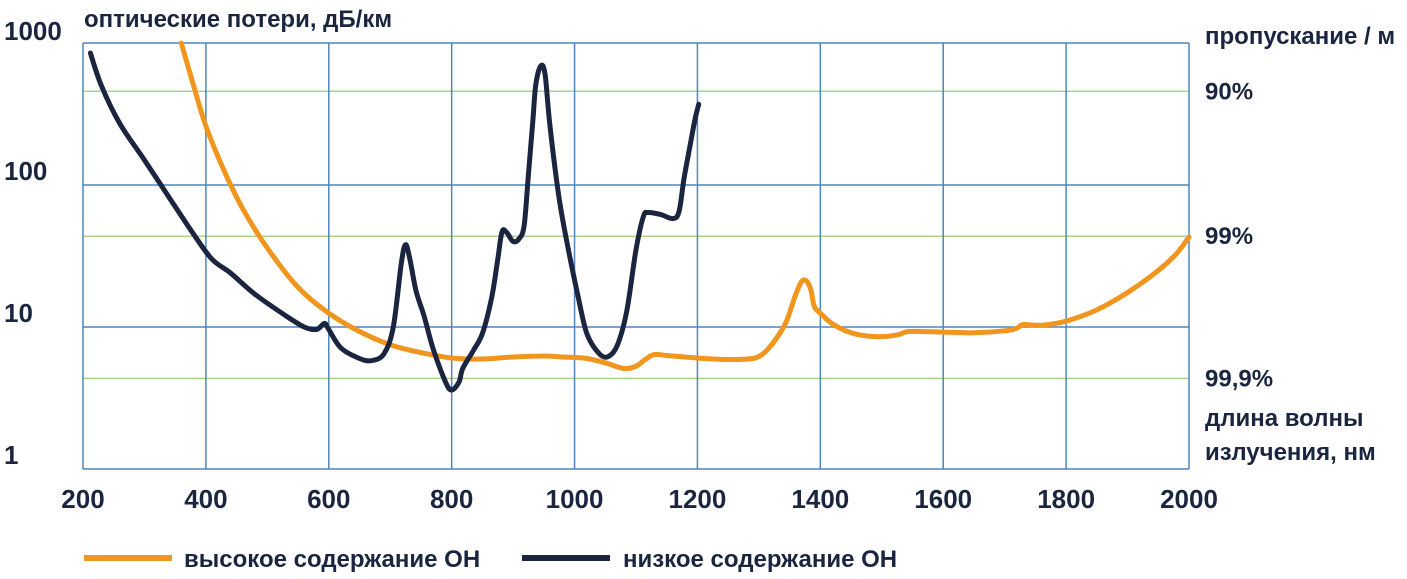 The height and width of the screenshot is (579, 1407). I want to click on transmission-tick-label: 99,9%, so click(1239, 378).